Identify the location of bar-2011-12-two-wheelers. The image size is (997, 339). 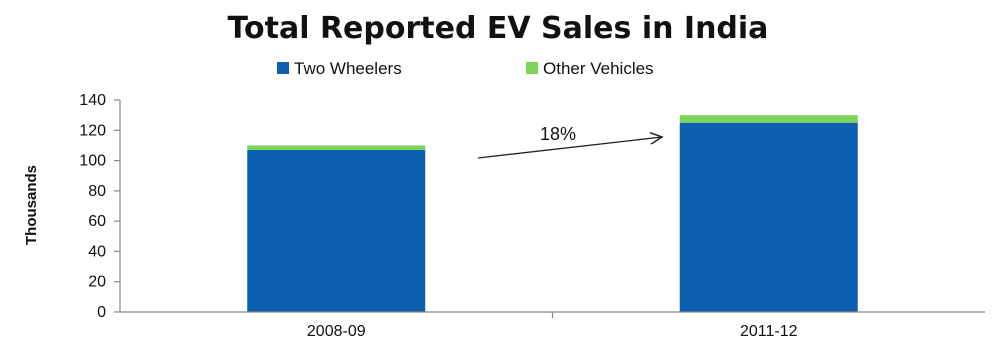
(769, 217).